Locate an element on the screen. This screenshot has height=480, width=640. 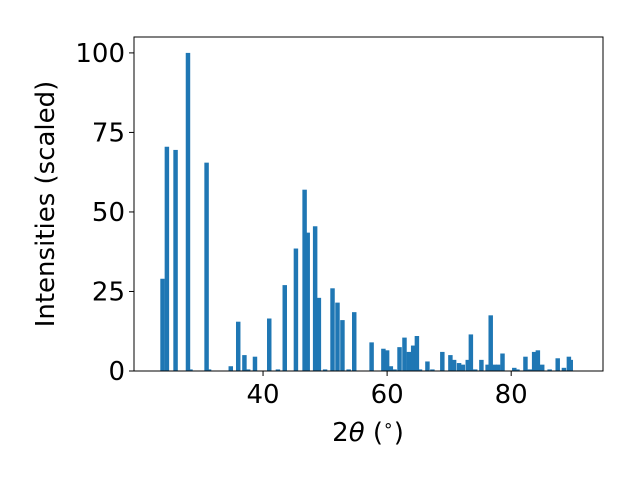
x-title-theta: θ is located at coordinates (357, 433).